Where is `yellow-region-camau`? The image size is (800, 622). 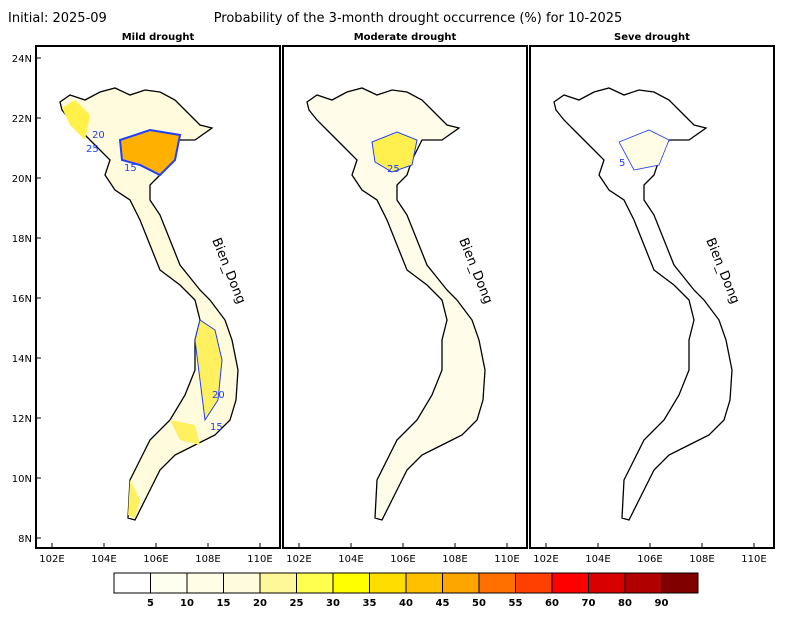 yellow-region-camau is located at coordinates (134, 499).